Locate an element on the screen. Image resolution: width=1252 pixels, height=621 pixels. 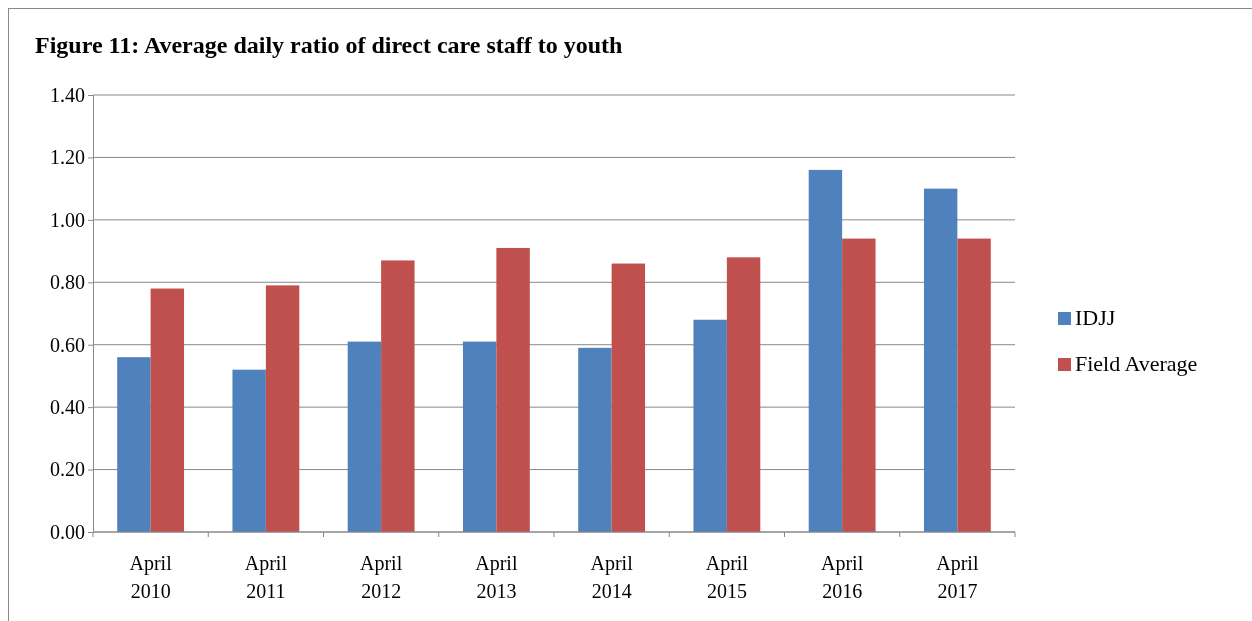
legend-label: IDJJ is located at coordinates (1095, 317).